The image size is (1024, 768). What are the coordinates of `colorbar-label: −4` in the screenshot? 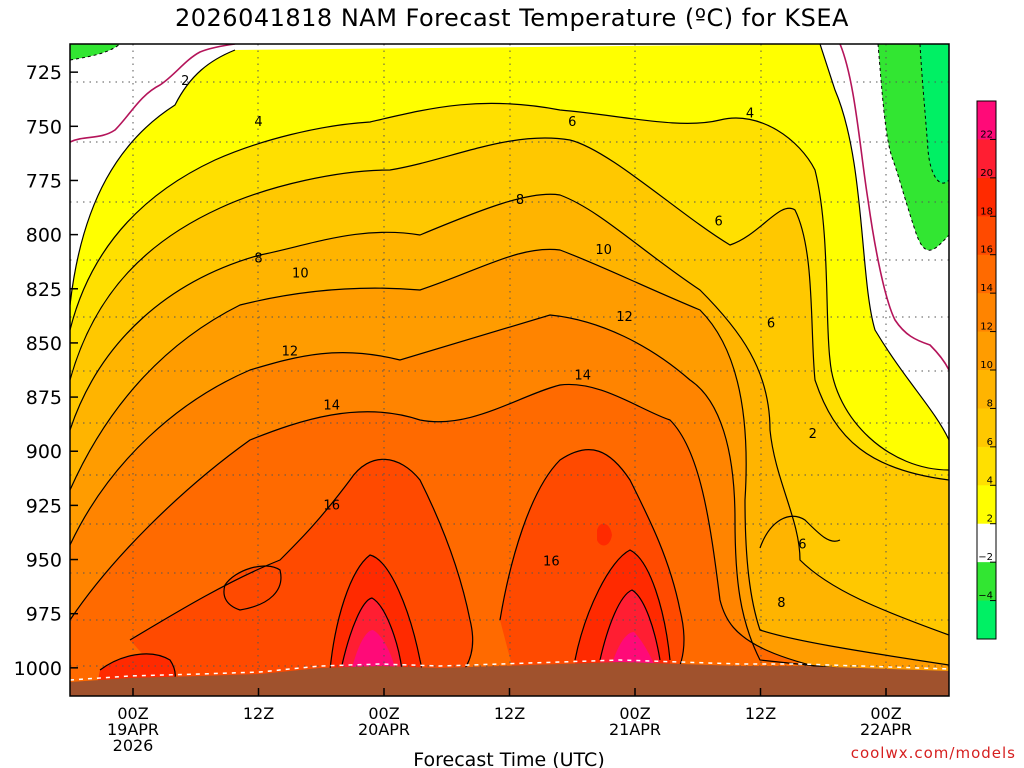 It's located at (985, 596).